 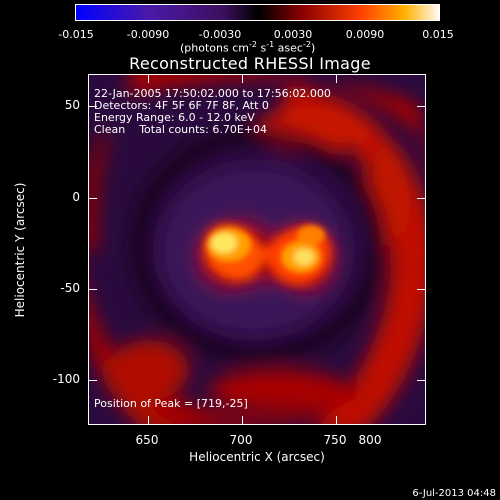 I want to click on x-tick-label: 700, so click(x=241, y=440).